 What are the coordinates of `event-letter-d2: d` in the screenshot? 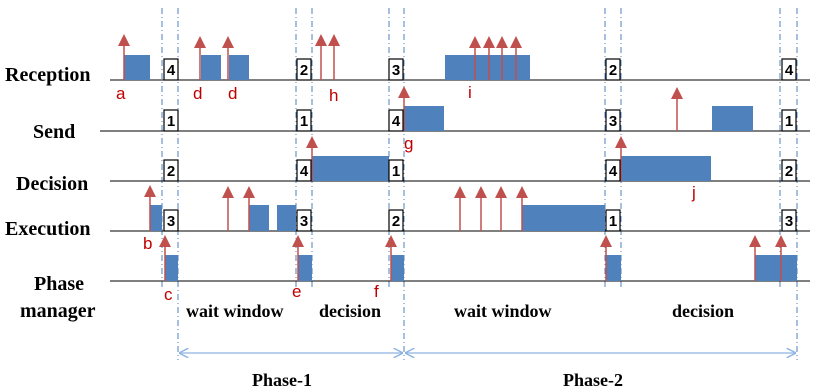 It's located at (232, 93).